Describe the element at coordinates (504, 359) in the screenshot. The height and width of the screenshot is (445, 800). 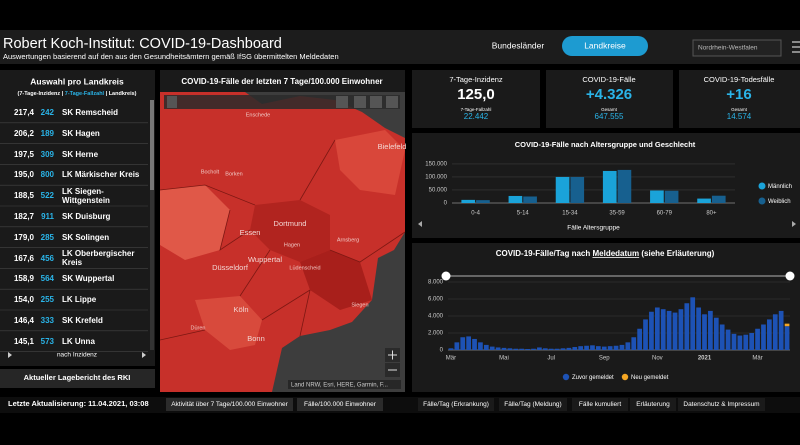
I see `x-tick-label: Mai` at that location.